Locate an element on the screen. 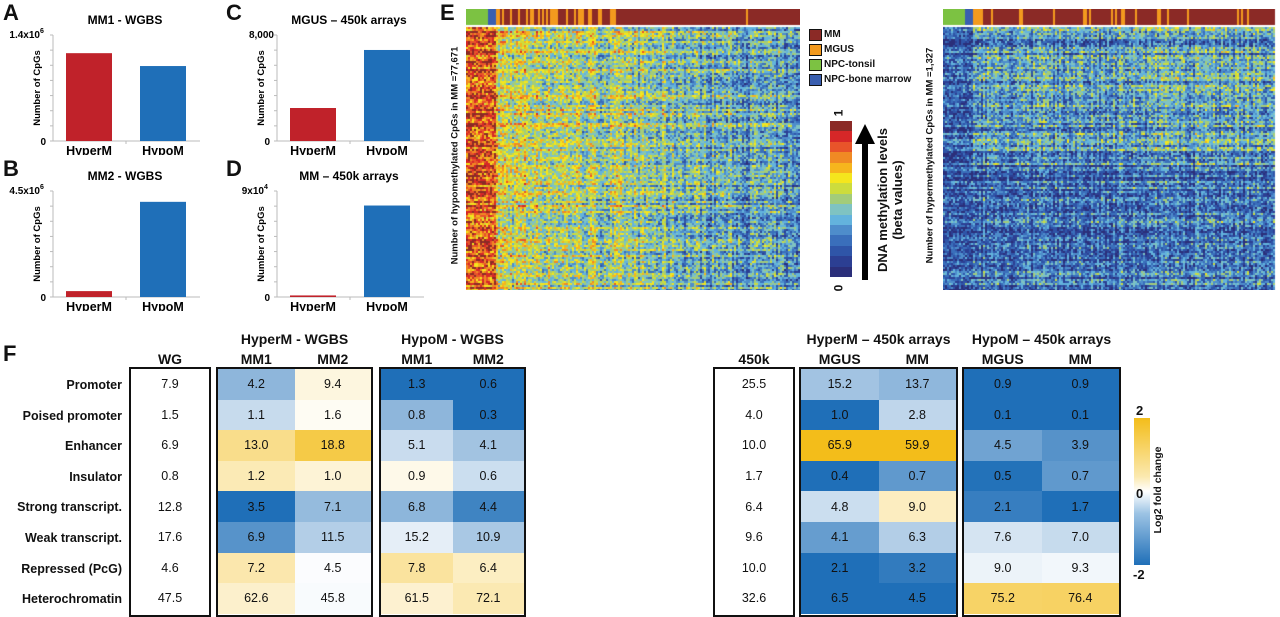 The image size is (1280, 617). legend-item: MM is located at coordinates (860, 34).